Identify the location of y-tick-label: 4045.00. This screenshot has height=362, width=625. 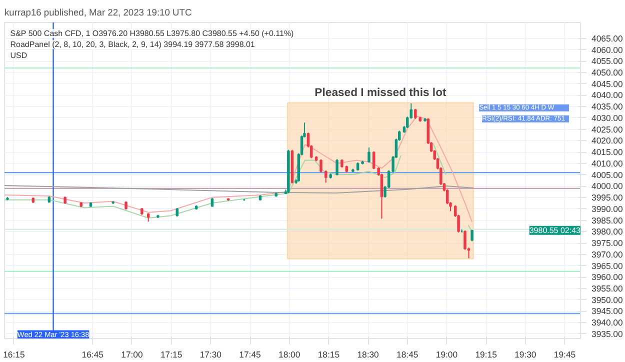
(607, 83).